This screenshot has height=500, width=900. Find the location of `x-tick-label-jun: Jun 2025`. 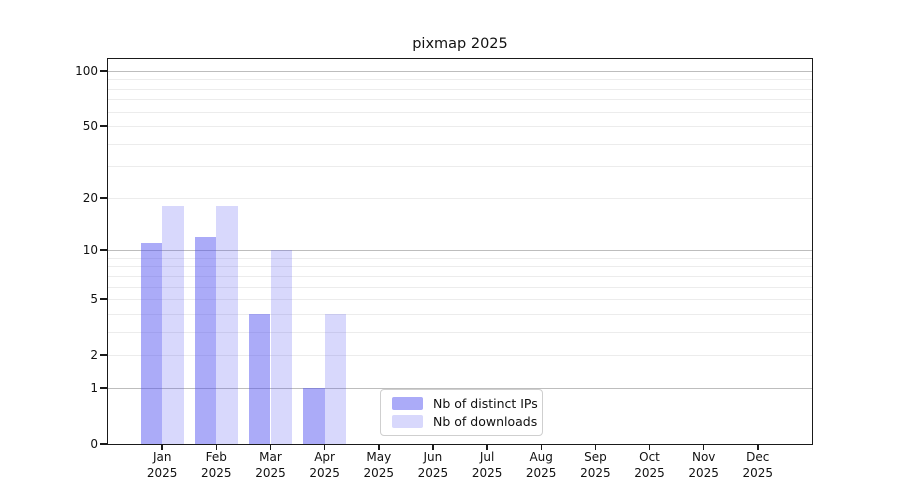

x-tick-label-jun: Jun 2025 is located at coordinates (433, 465).